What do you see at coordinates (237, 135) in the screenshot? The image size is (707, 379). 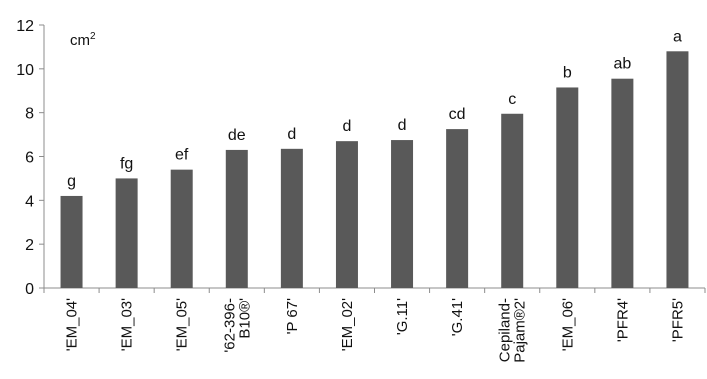 I see `significance-letter: de` at bounding box center [237, 135].